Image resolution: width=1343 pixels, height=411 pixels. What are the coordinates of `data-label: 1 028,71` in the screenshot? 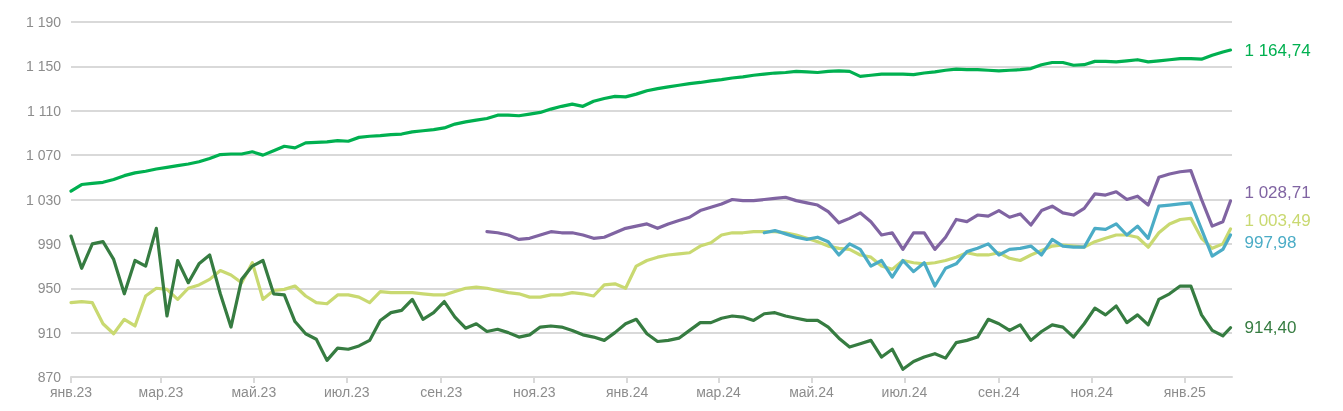 It's located at (1277, 193).